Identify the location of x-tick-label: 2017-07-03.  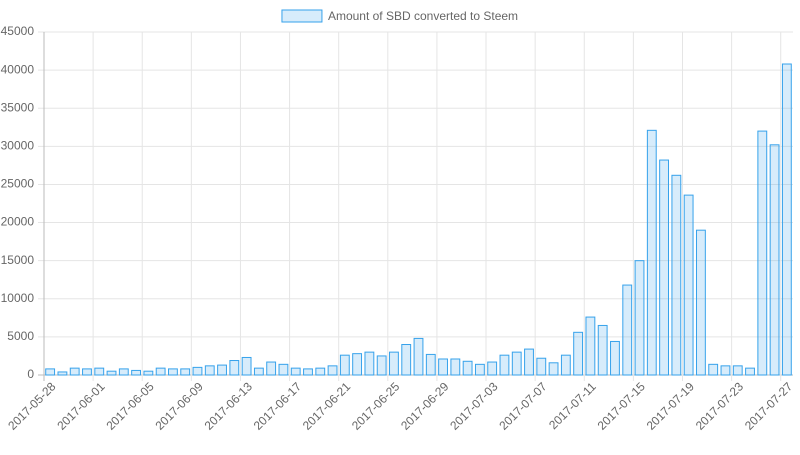
(474, 406).